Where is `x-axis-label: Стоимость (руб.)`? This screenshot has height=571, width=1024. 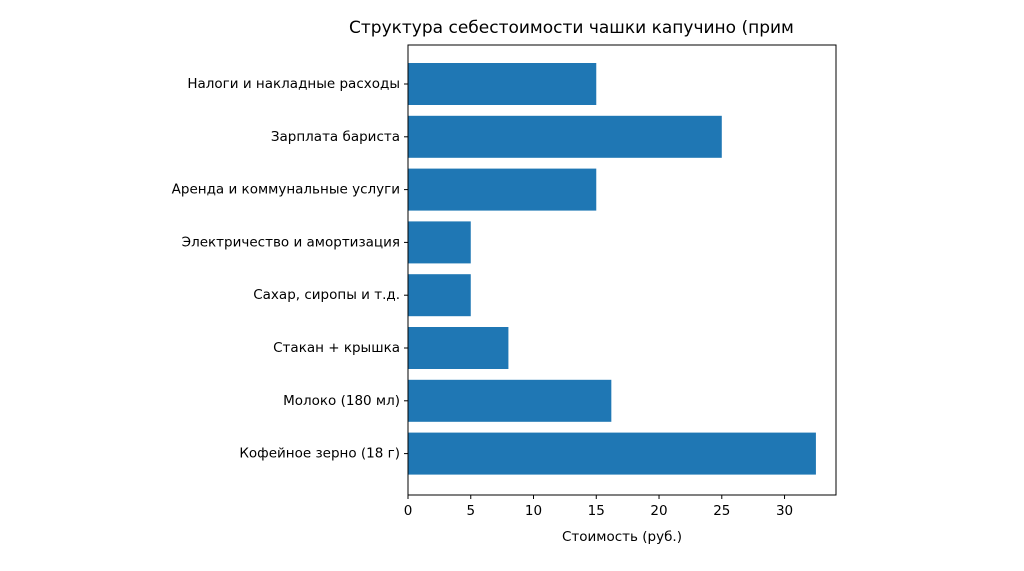 x-axis-label: Стоимость (руб.) is located at coordinates (622, 537).